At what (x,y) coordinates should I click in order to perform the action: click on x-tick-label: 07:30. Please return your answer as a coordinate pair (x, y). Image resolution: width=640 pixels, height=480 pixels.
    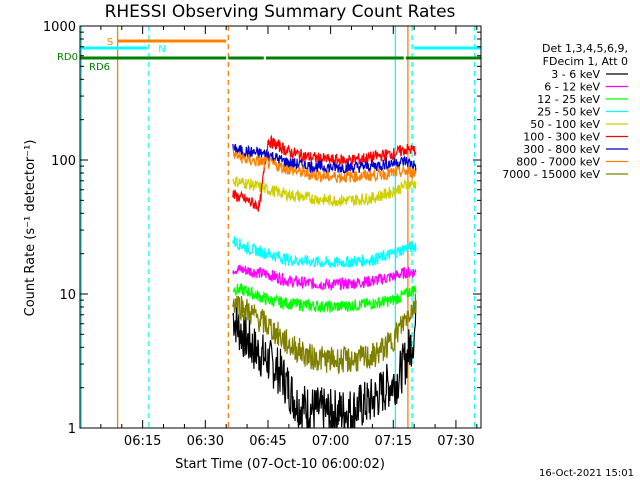
    Looking at the image, I should click on (455, 441).